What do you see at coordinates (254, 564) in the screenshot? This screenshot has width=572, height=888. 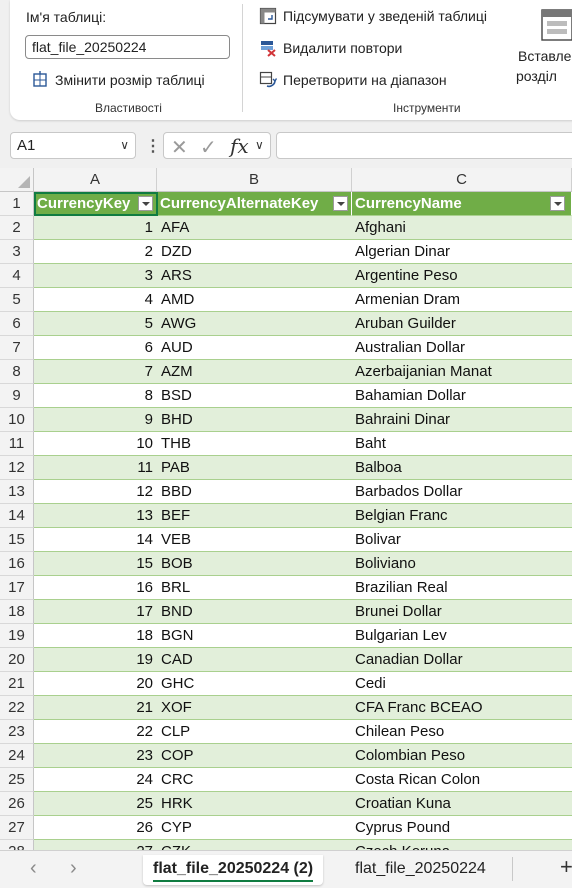 I see `currency-alternate-key-cell: BOB` at bounding box center [254, 564].